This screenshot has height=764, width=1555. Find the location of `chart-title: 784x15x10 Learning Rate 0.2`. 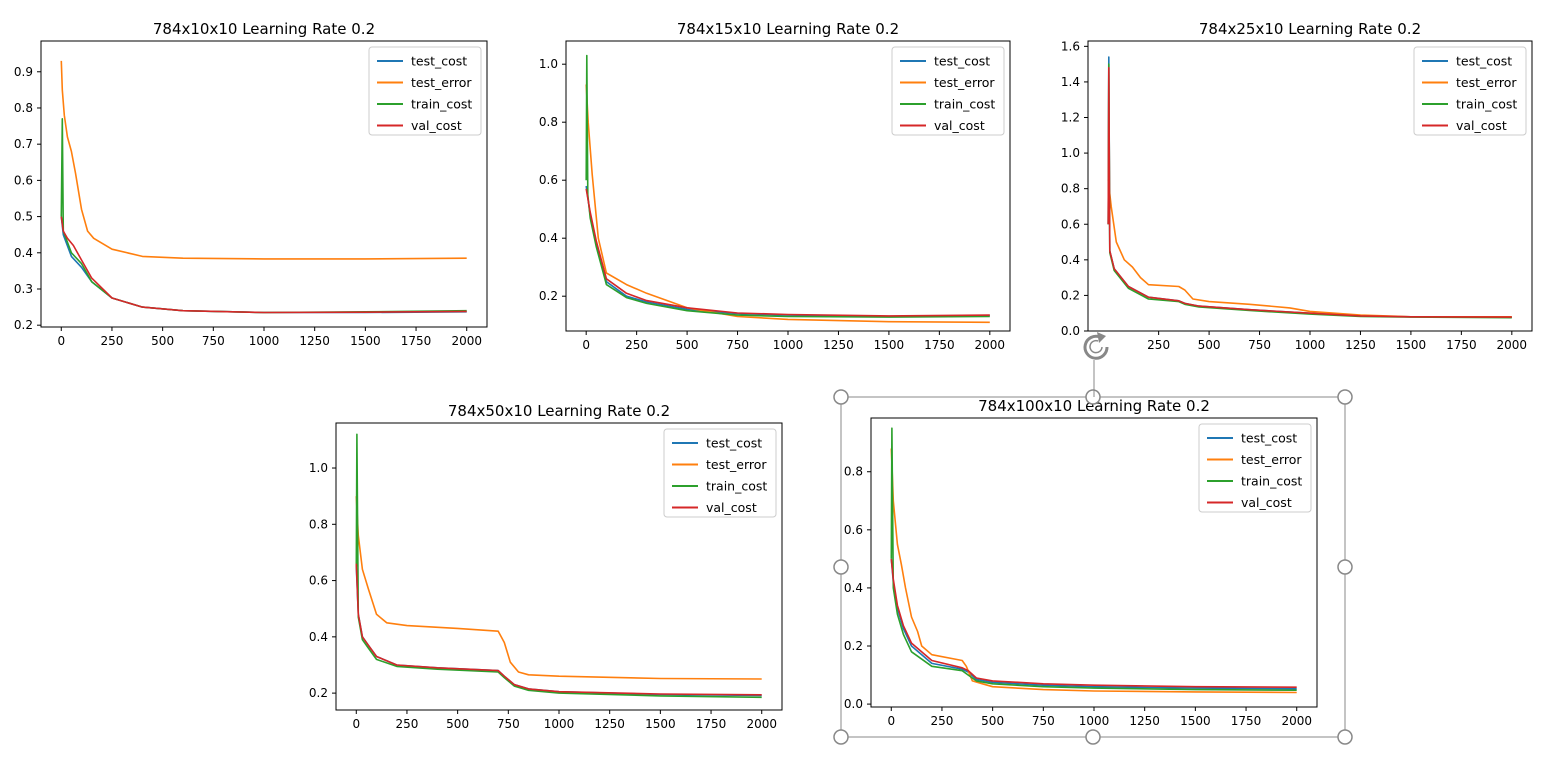

chart-title: 784x15x10 Learning Rate 0.2 is located at coordinates (788, 29).